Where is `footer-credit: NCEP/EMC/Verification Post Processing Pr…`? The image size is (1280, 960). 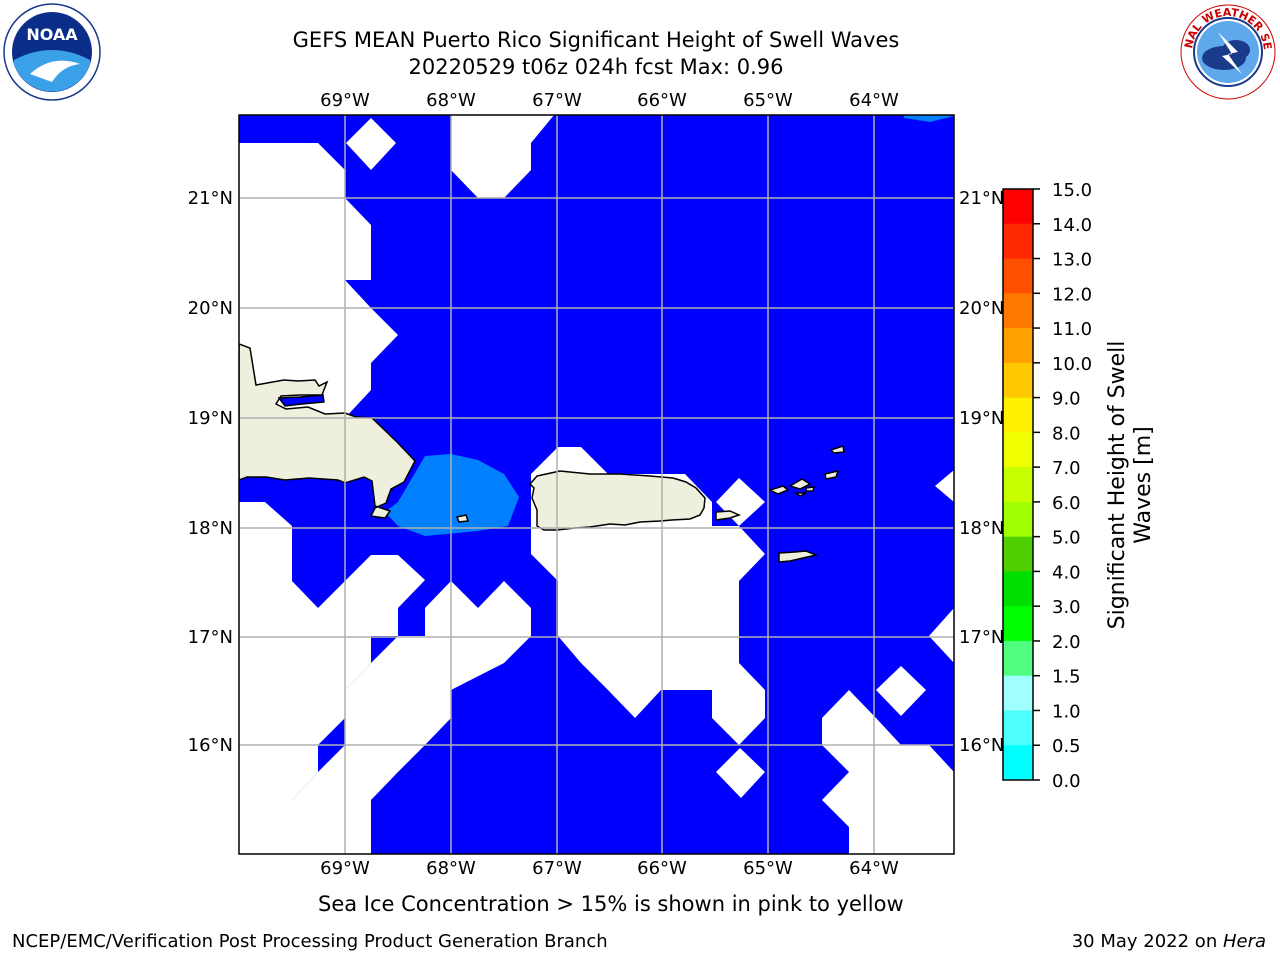 footer-credit: NCEP/EMC/Verification Post Processing Pr… is located at coordinates (310, 941).